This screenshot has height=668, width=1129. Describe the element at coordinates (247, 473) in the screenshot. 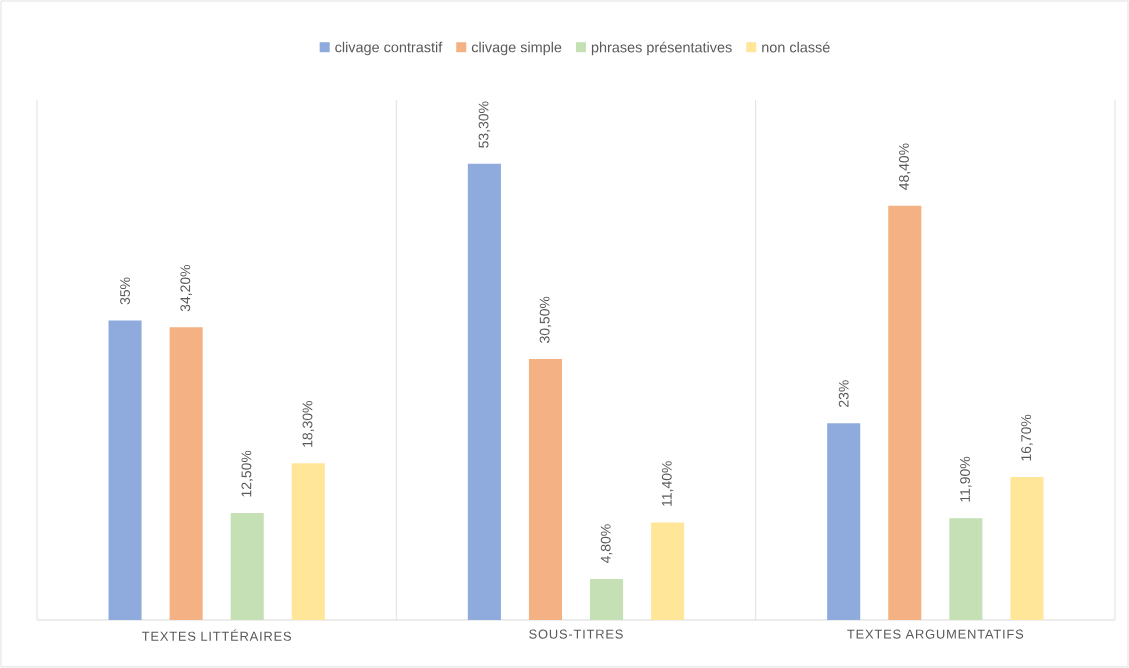

I see `data-label: 12,50%` at that location.